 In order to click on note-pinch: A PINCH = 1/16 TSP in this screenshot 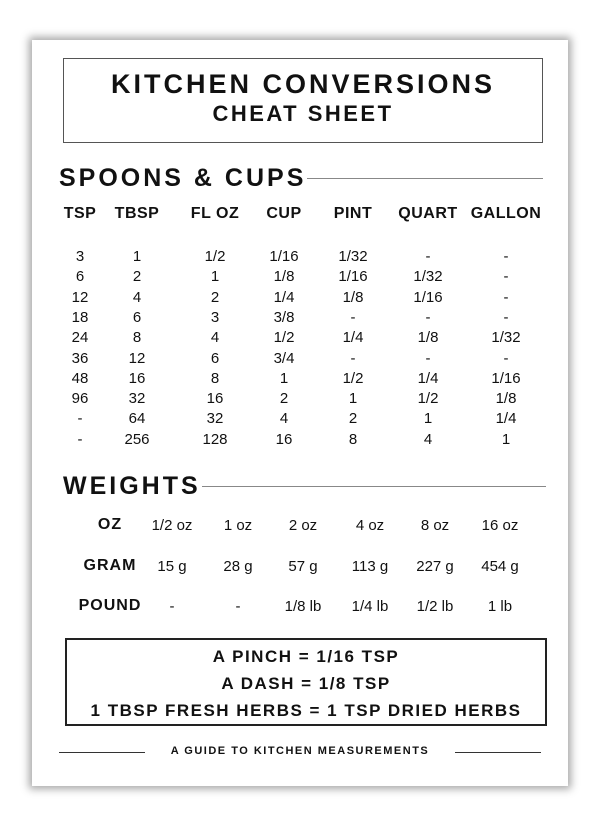, I will do `click(306, 656)`.